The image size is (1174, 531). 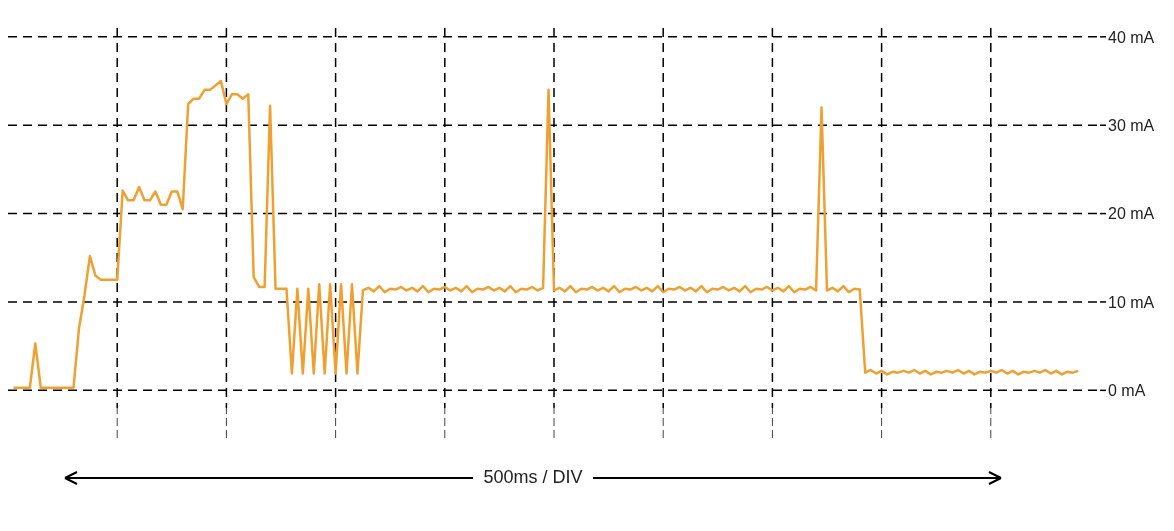 What do you see at coordinates (533, 477) in the screenshot?
I see `x-axis-title: 500ms / DIV` at bounding box center [533, 477].